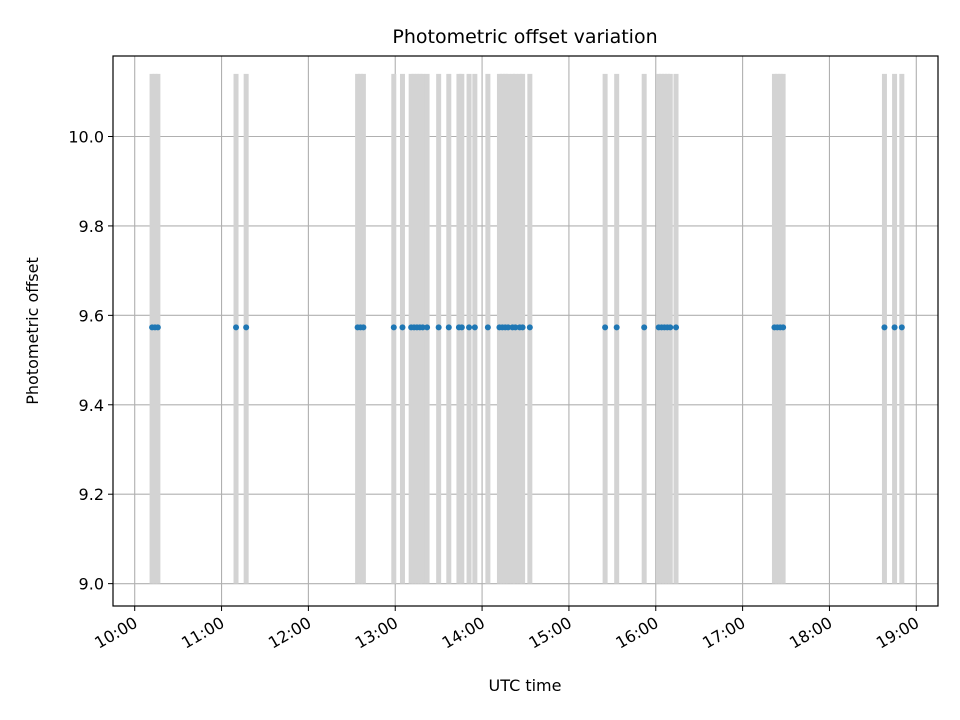  What do you see at coordinates (91, 315) in the screenshot?
I see `y-tick-label-3: 9.6` at bounding box center [91, 315].